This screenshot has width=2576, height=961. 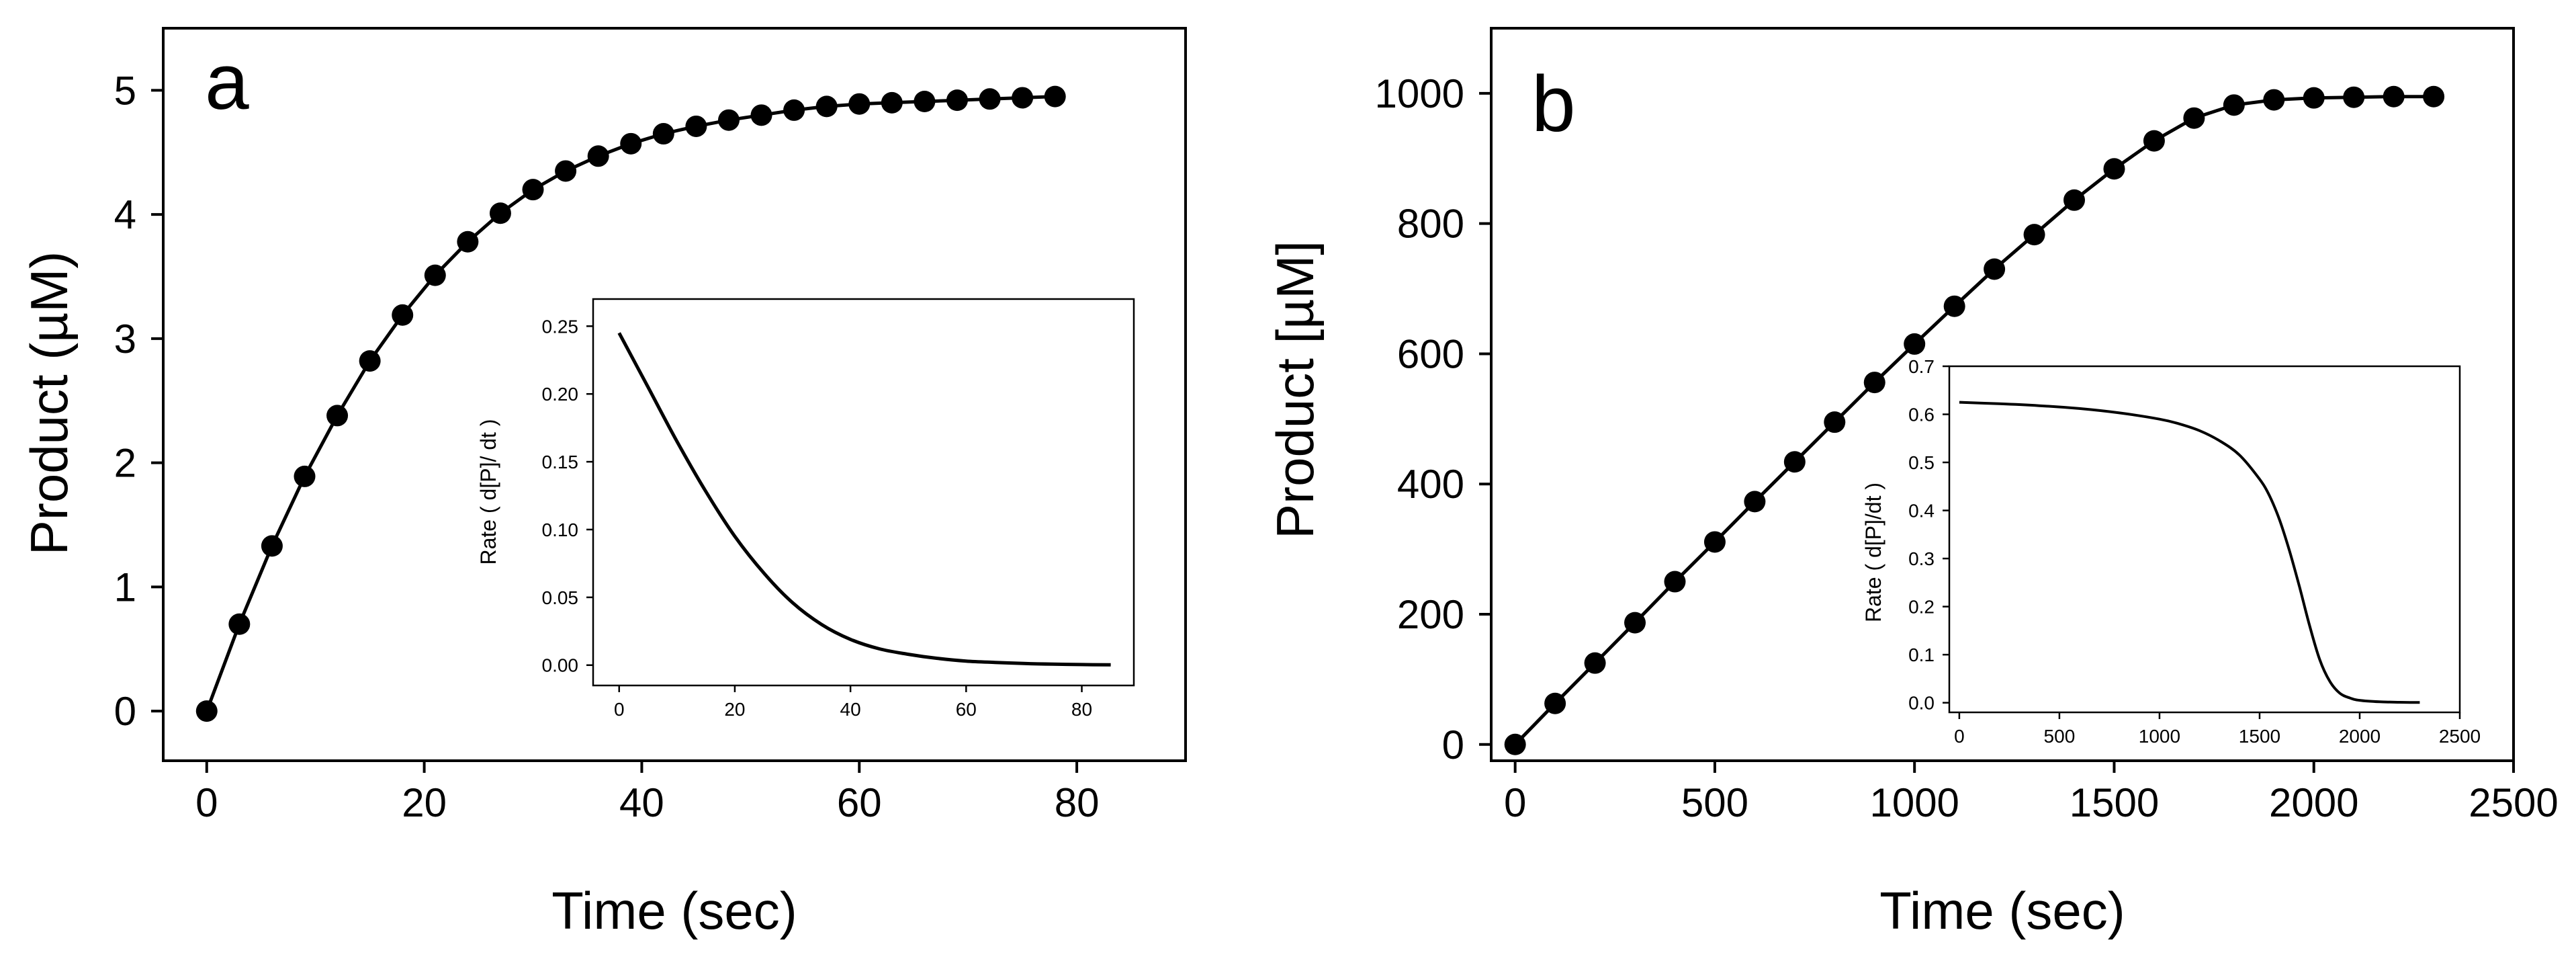 I want to click on panel-a-y-axis-title: Product (µM), so click(x=49, y=403).